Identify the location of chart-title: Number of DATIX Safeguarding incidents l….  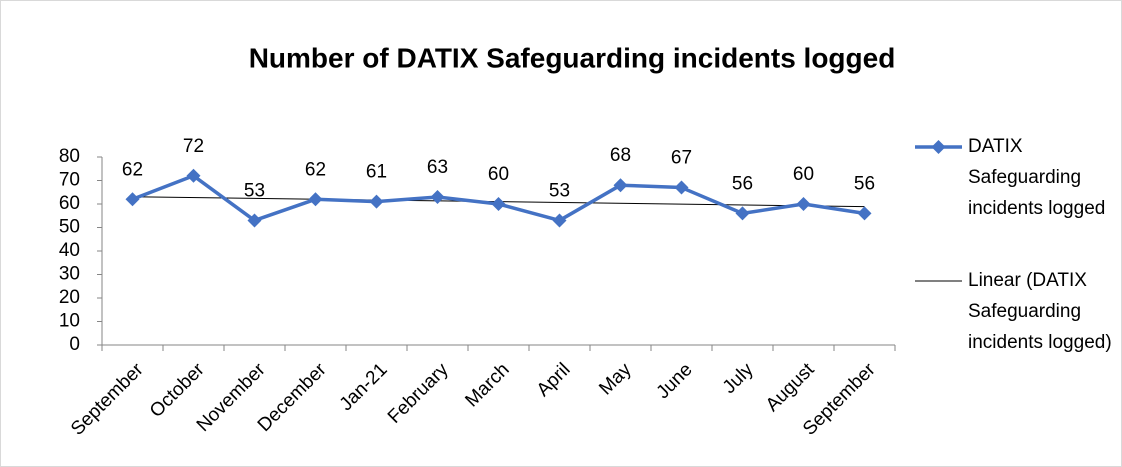
(572, 57).